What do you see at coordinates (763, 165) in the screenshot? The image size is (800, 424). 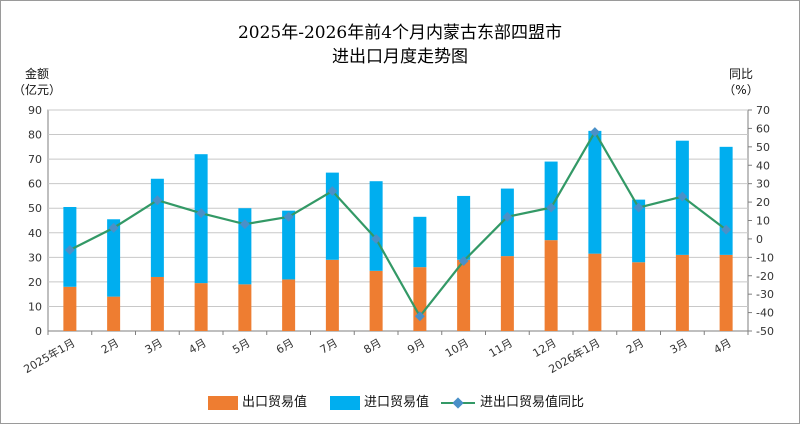 I see `right-tick-label: 40` at bounding box center [763, 165].